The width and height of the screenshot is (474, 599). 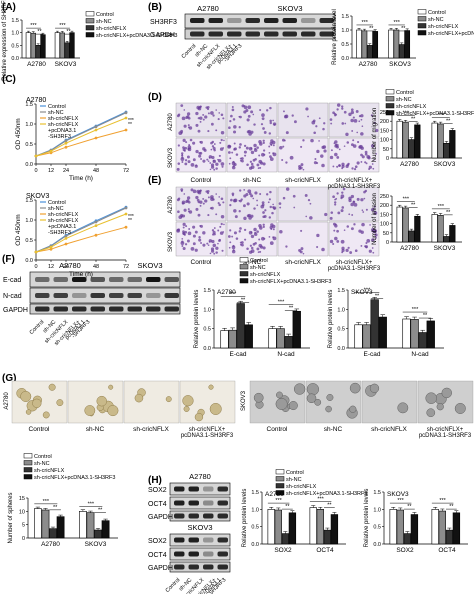 I want to click on e-row-skov3: SKOV3, so click(x=171, y=241).